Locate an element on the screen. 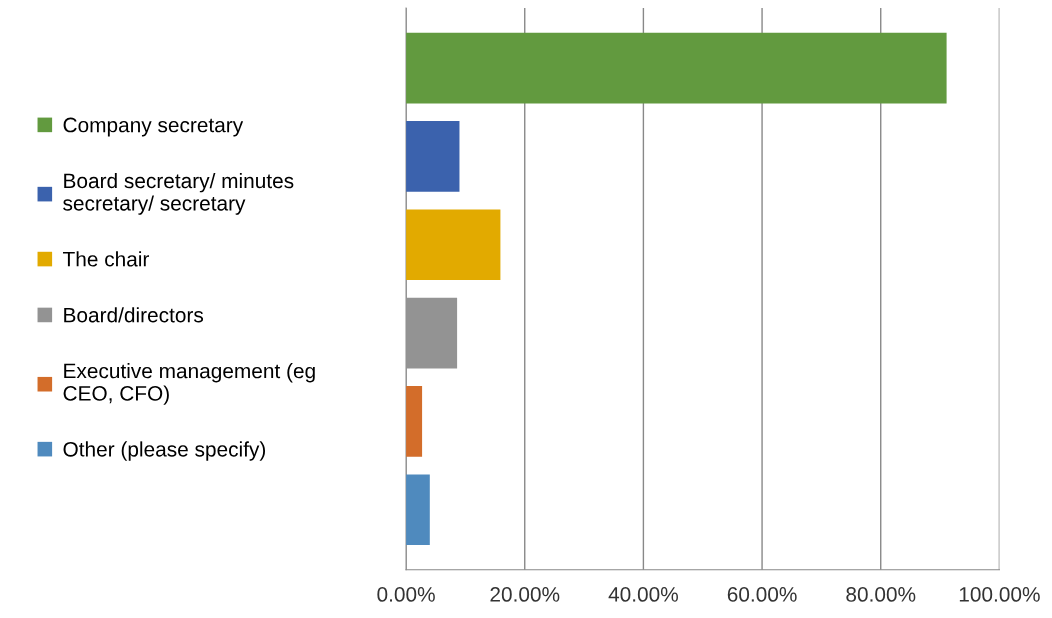 This screenshot has width=1052, height=618. legend-label: Board/directors is located at coordinates (134, 315).